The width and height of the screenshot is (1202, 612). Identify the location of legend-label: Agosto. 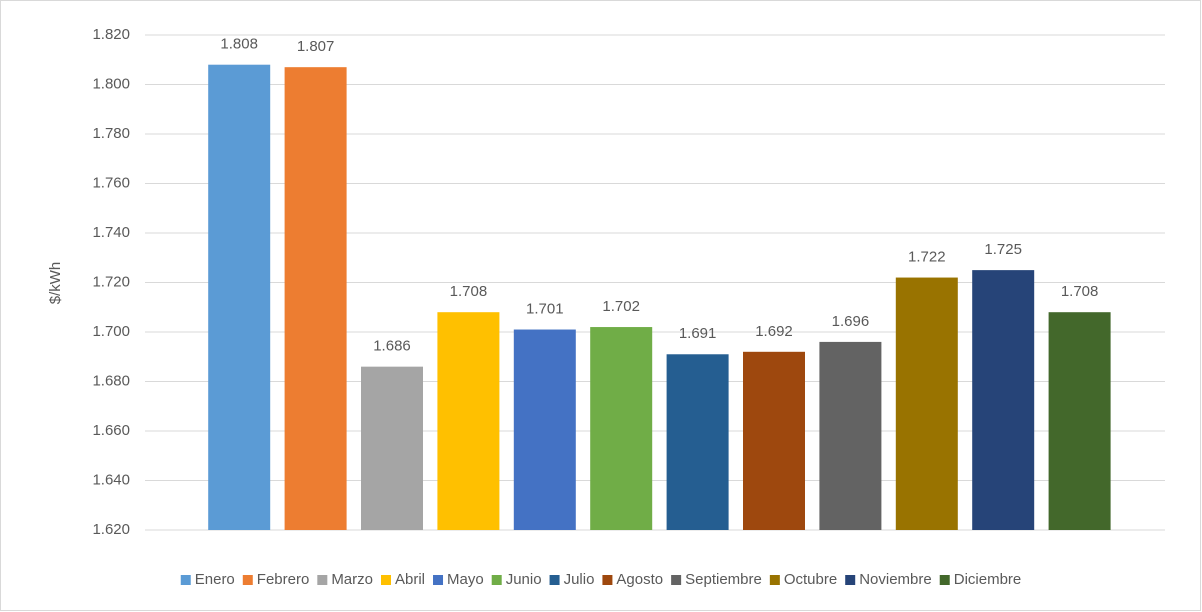
(639, 579).